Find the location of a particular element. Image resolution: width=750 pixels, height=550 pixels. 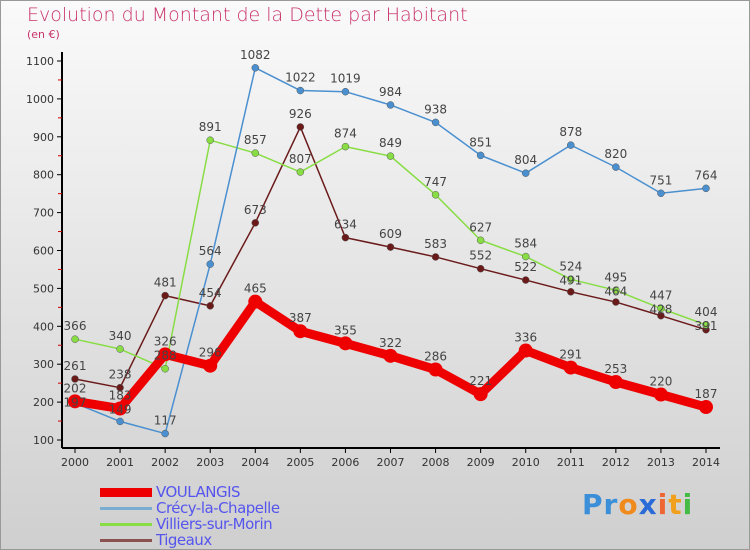

x-tick-label: 2000 is located at coordinates (75, 462).